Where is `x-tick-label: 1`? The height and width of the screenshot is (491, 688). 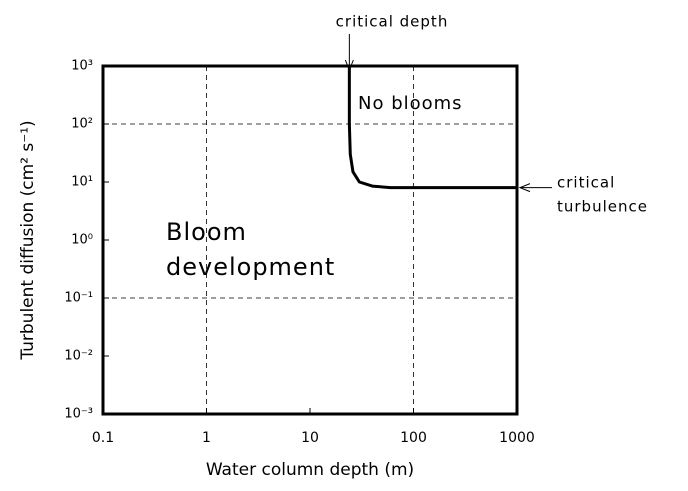
x-tick-label: 1 is located at coordinates (206, 438).